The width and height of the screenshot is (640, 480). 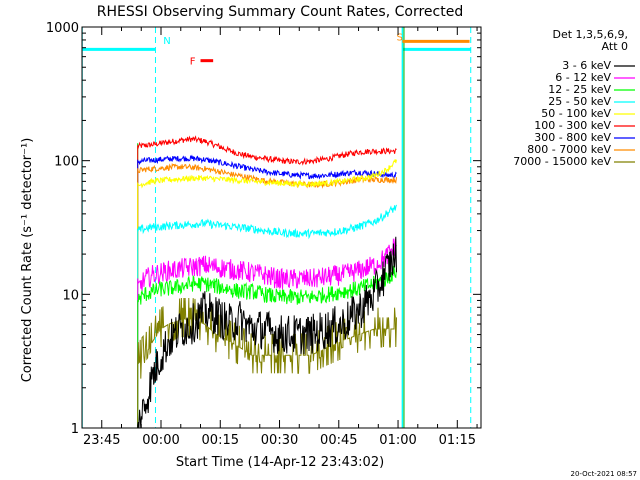 I want to click on x-tick-label-6: 01:15, so click(x=457, y=440).